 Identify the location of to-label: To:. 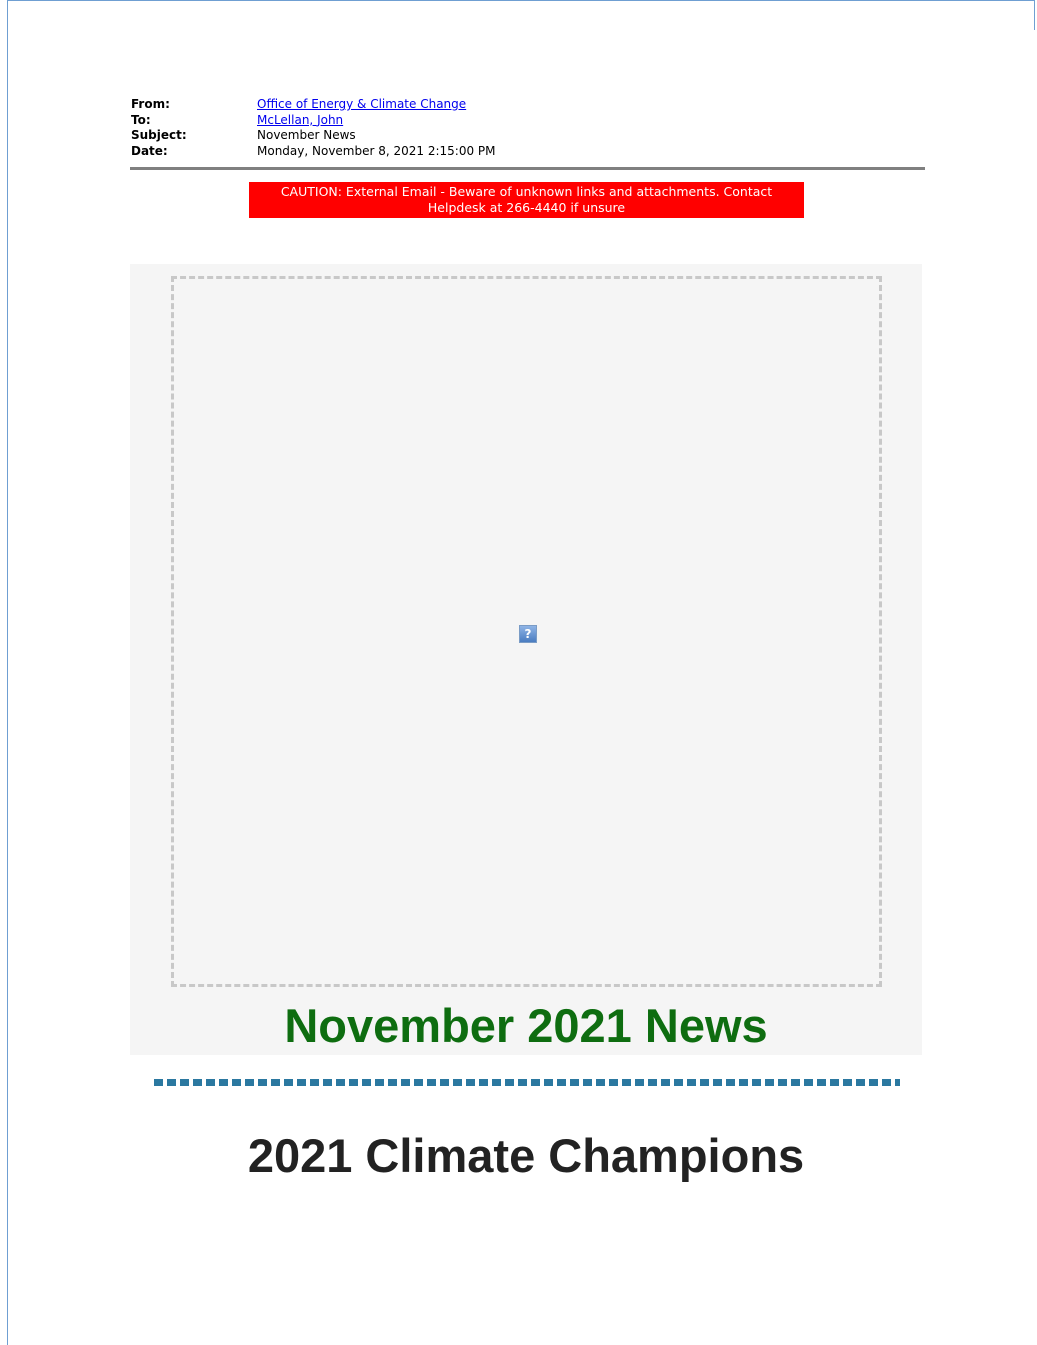
(141, 119).